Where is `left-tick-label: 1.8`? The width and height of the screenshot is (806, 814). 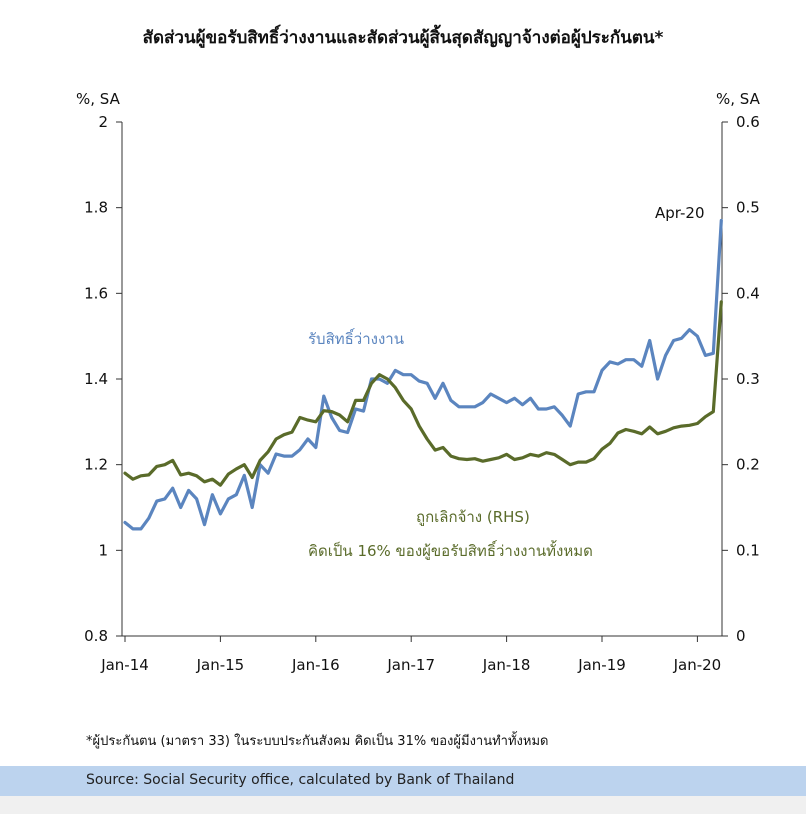 left-tick-label: 1.8 is located at coordinates (96, 208).